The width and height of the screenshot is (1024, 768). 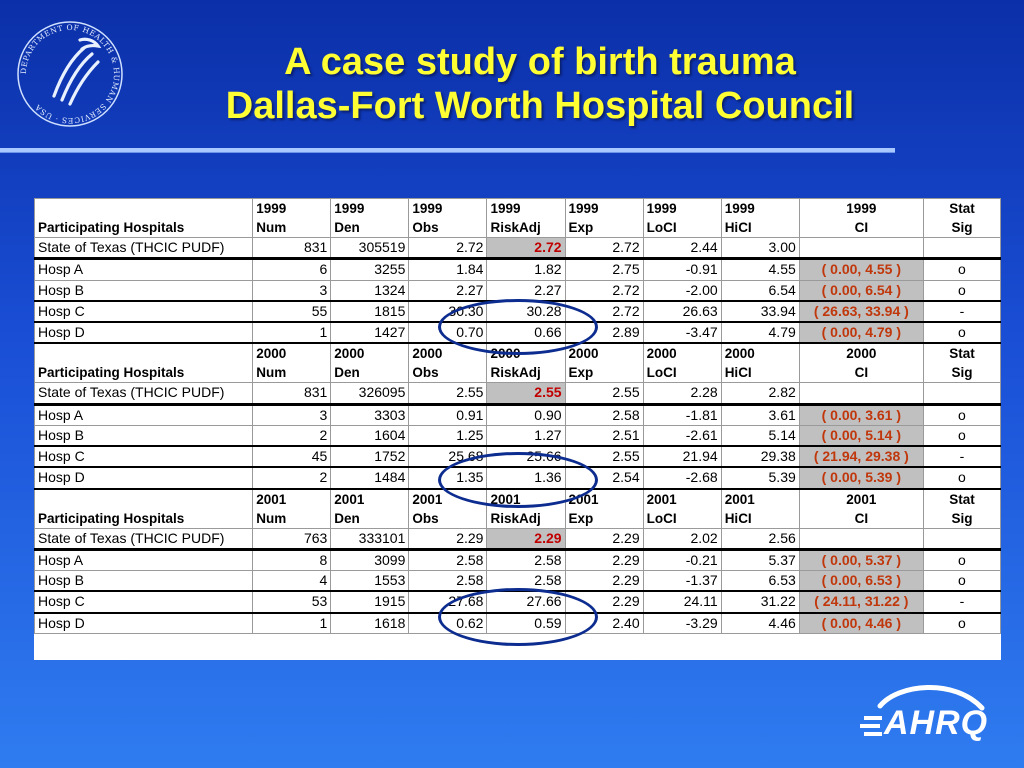 What do you see at coordinates (922, 710) in the screenshot?
I see `ahrq-swoosh-icon` at bounding box center [922, 710].